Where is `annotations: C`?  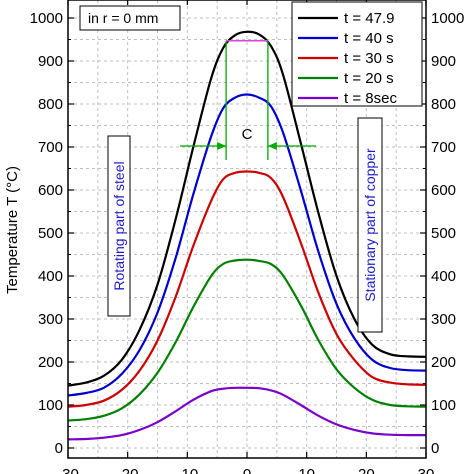
annotations: C is located at coordinates (248, 100).